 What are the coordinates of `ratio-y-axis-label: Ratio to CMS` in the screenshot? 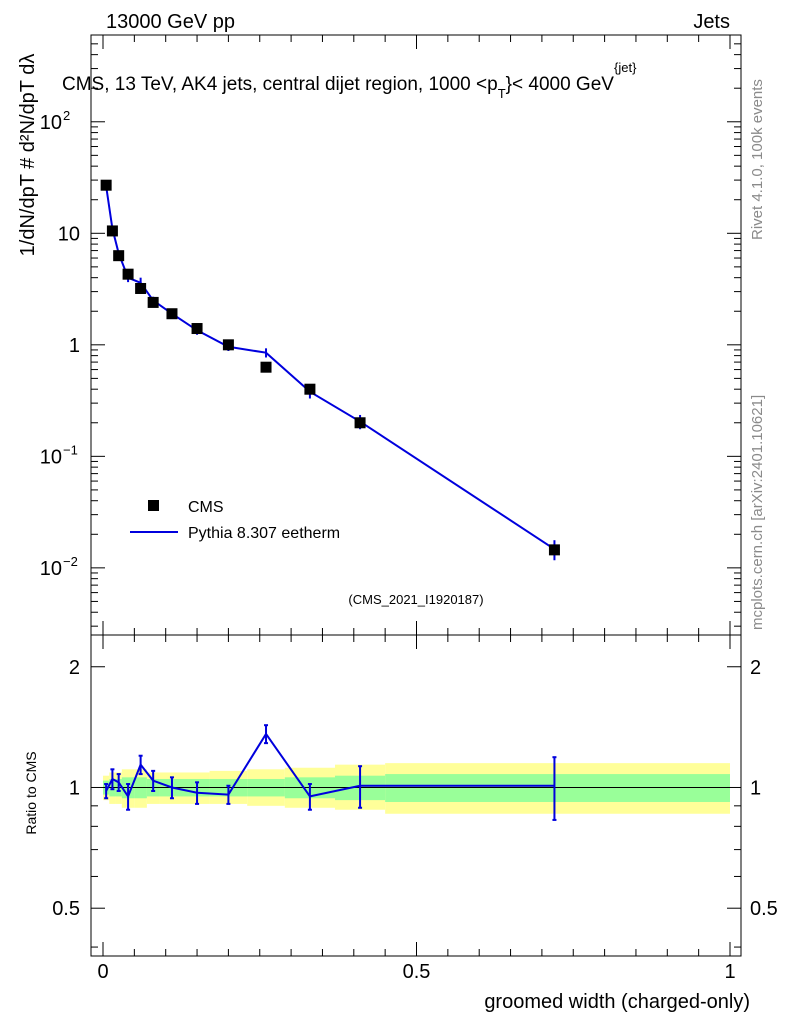 It's located at (31, 792).